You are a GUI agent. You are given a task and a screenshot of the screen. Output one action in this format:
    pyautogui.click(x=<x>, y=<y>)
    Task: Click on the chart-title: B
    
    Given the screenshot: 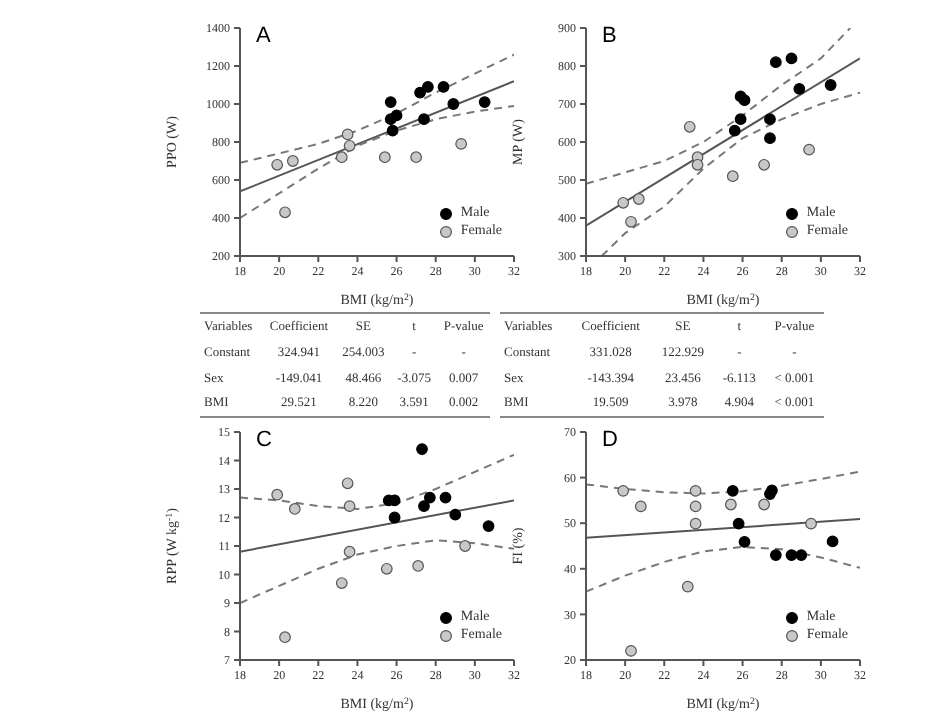 What is the action you would take?
    pyautogui.click(x=609, y=36)
    